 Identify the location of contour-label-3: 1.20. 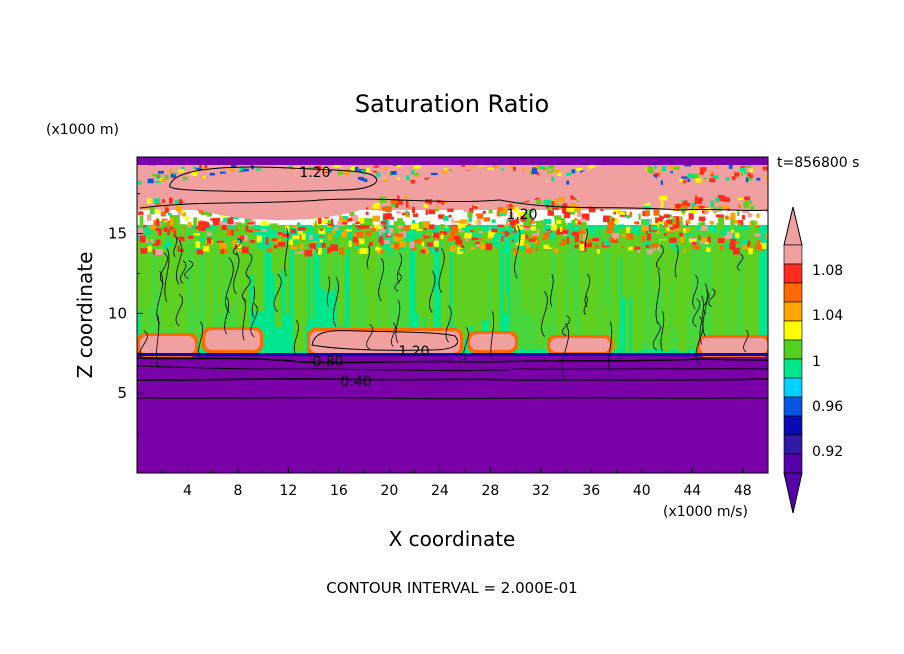
(413, 352).